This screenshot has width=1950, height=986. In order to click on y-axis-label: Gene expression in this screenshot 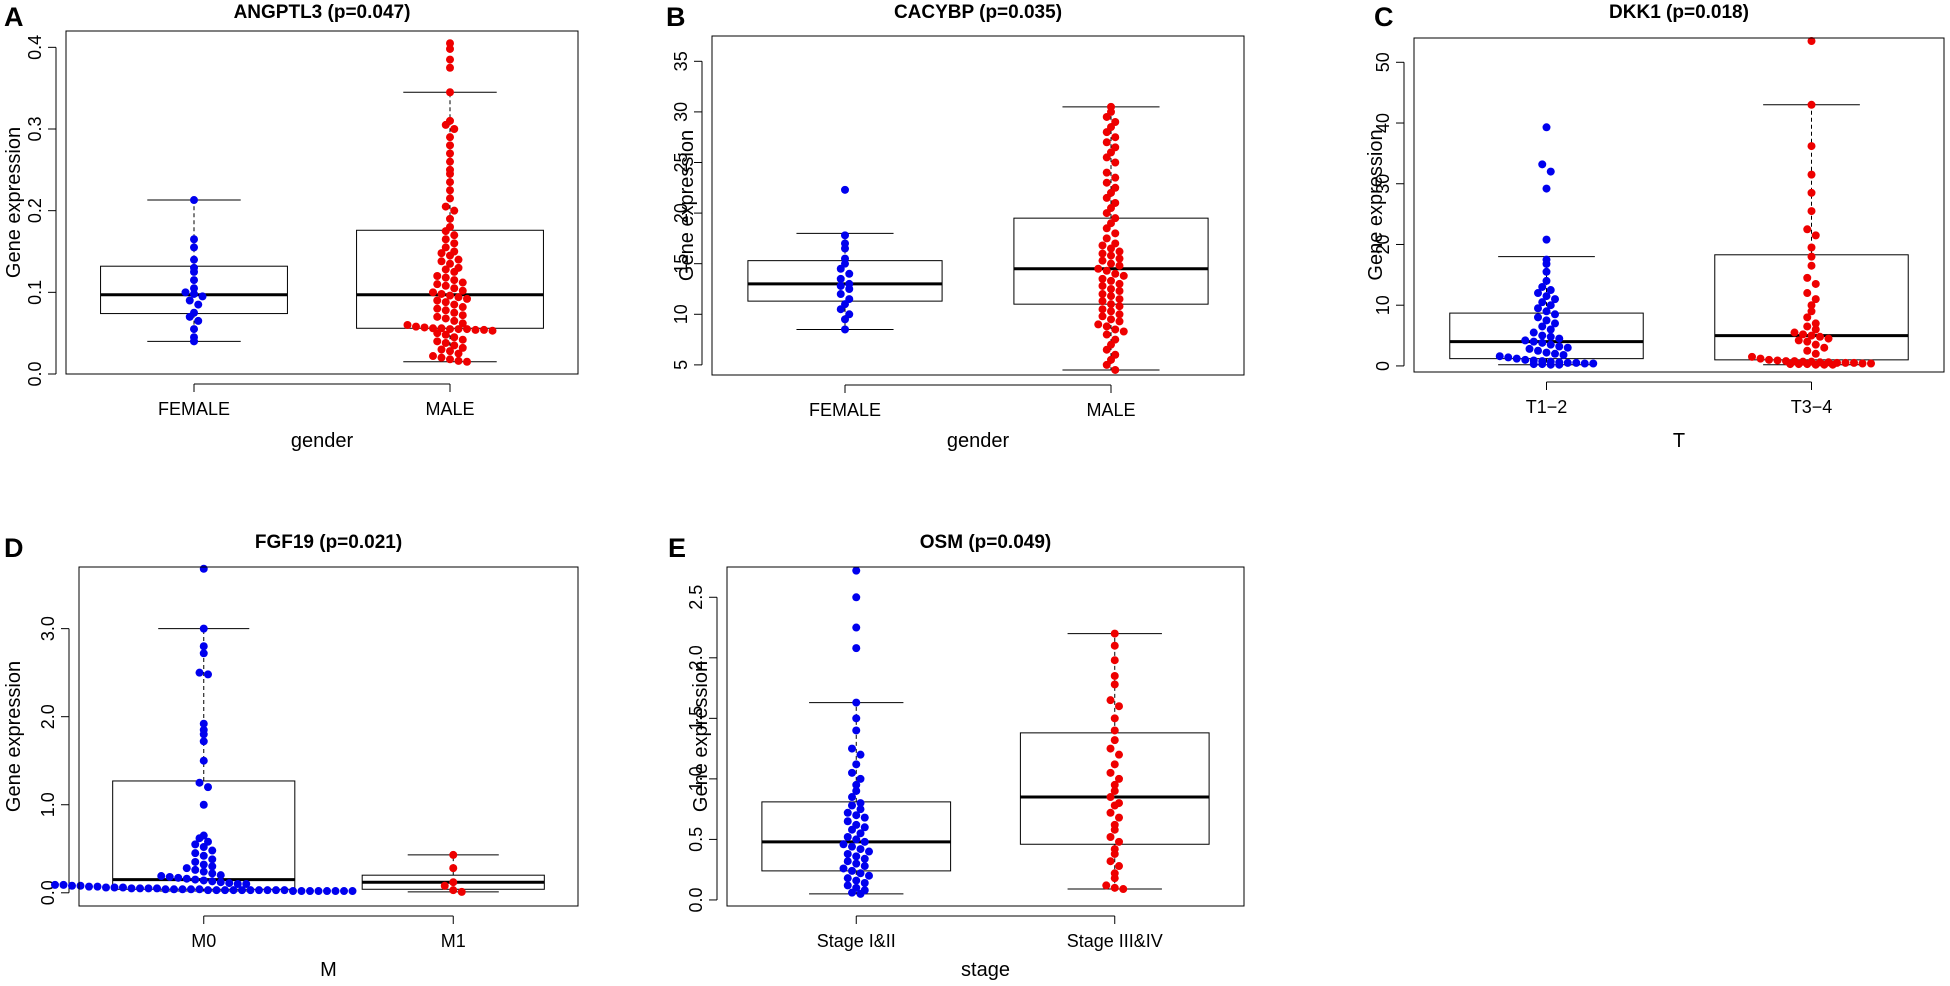, I will do `click(701, 736)`.